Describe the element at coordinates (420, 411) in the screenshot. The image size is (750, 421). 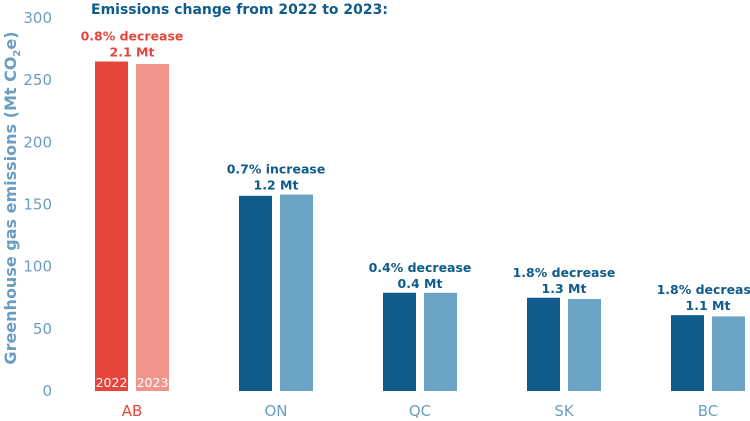
I see `x-category-label-qc: QC` at that location.